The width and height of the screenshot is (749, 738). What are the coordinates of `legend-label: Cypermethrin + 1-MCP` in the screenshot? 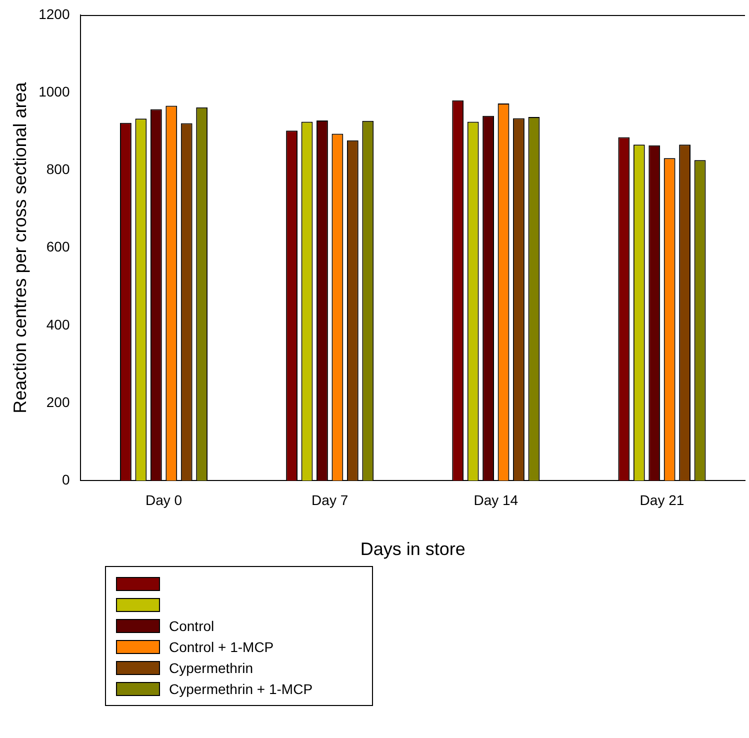 It's located at (241, 688).